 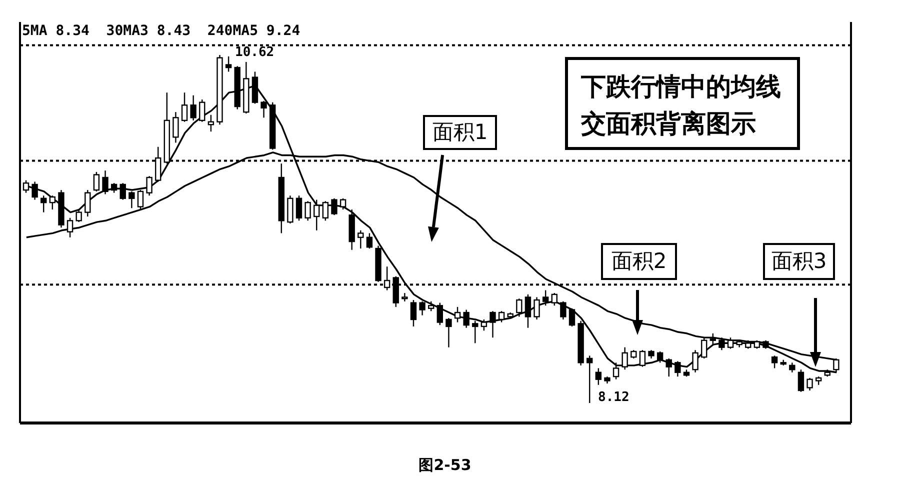 What do you see at coordinates (254, 52) in the screenshot?
I see `annotation: 10.62` at bounding box center [254, 52].